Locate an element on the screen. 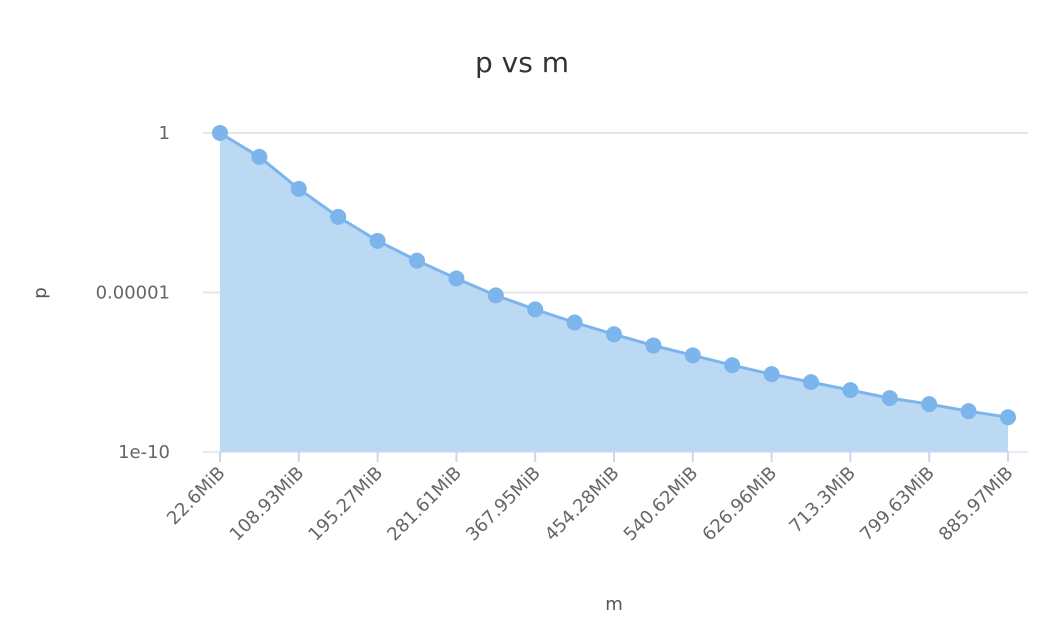  y-axis-label: p is located at coordinates (40, 292).